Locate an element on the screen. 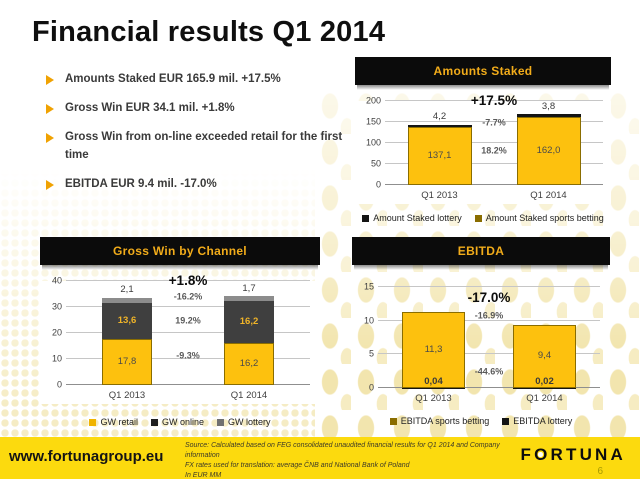 The width and height of the screenshot is (640, 479). legend-item: EBITDA lottery is located at coordinates (537, 421).